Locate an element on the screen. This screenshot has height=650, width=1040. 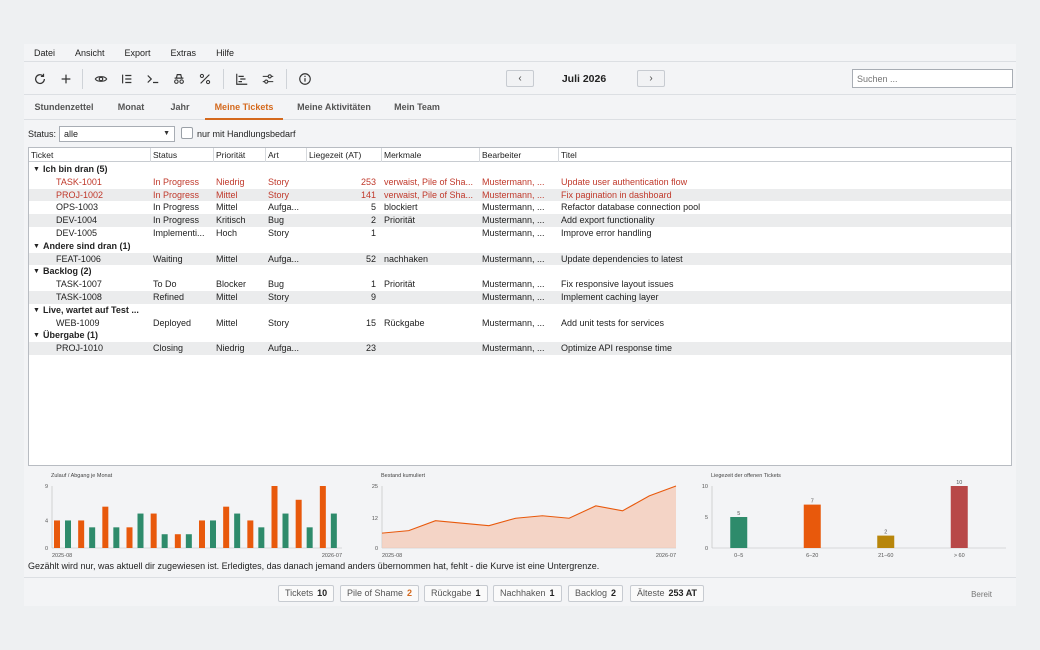
toolbar-divider is located at coordinates (286, 79).